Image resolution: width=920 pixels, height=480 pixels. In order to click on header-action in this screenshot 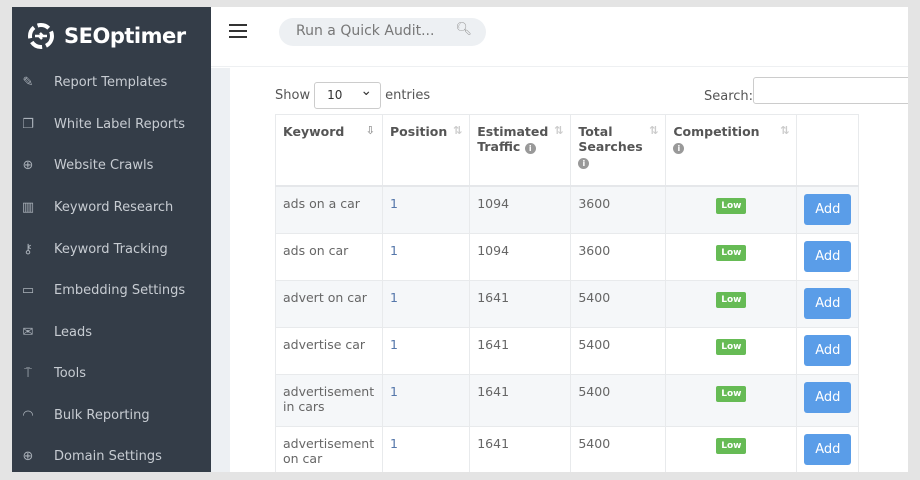, I will do `click(828, 150)`.